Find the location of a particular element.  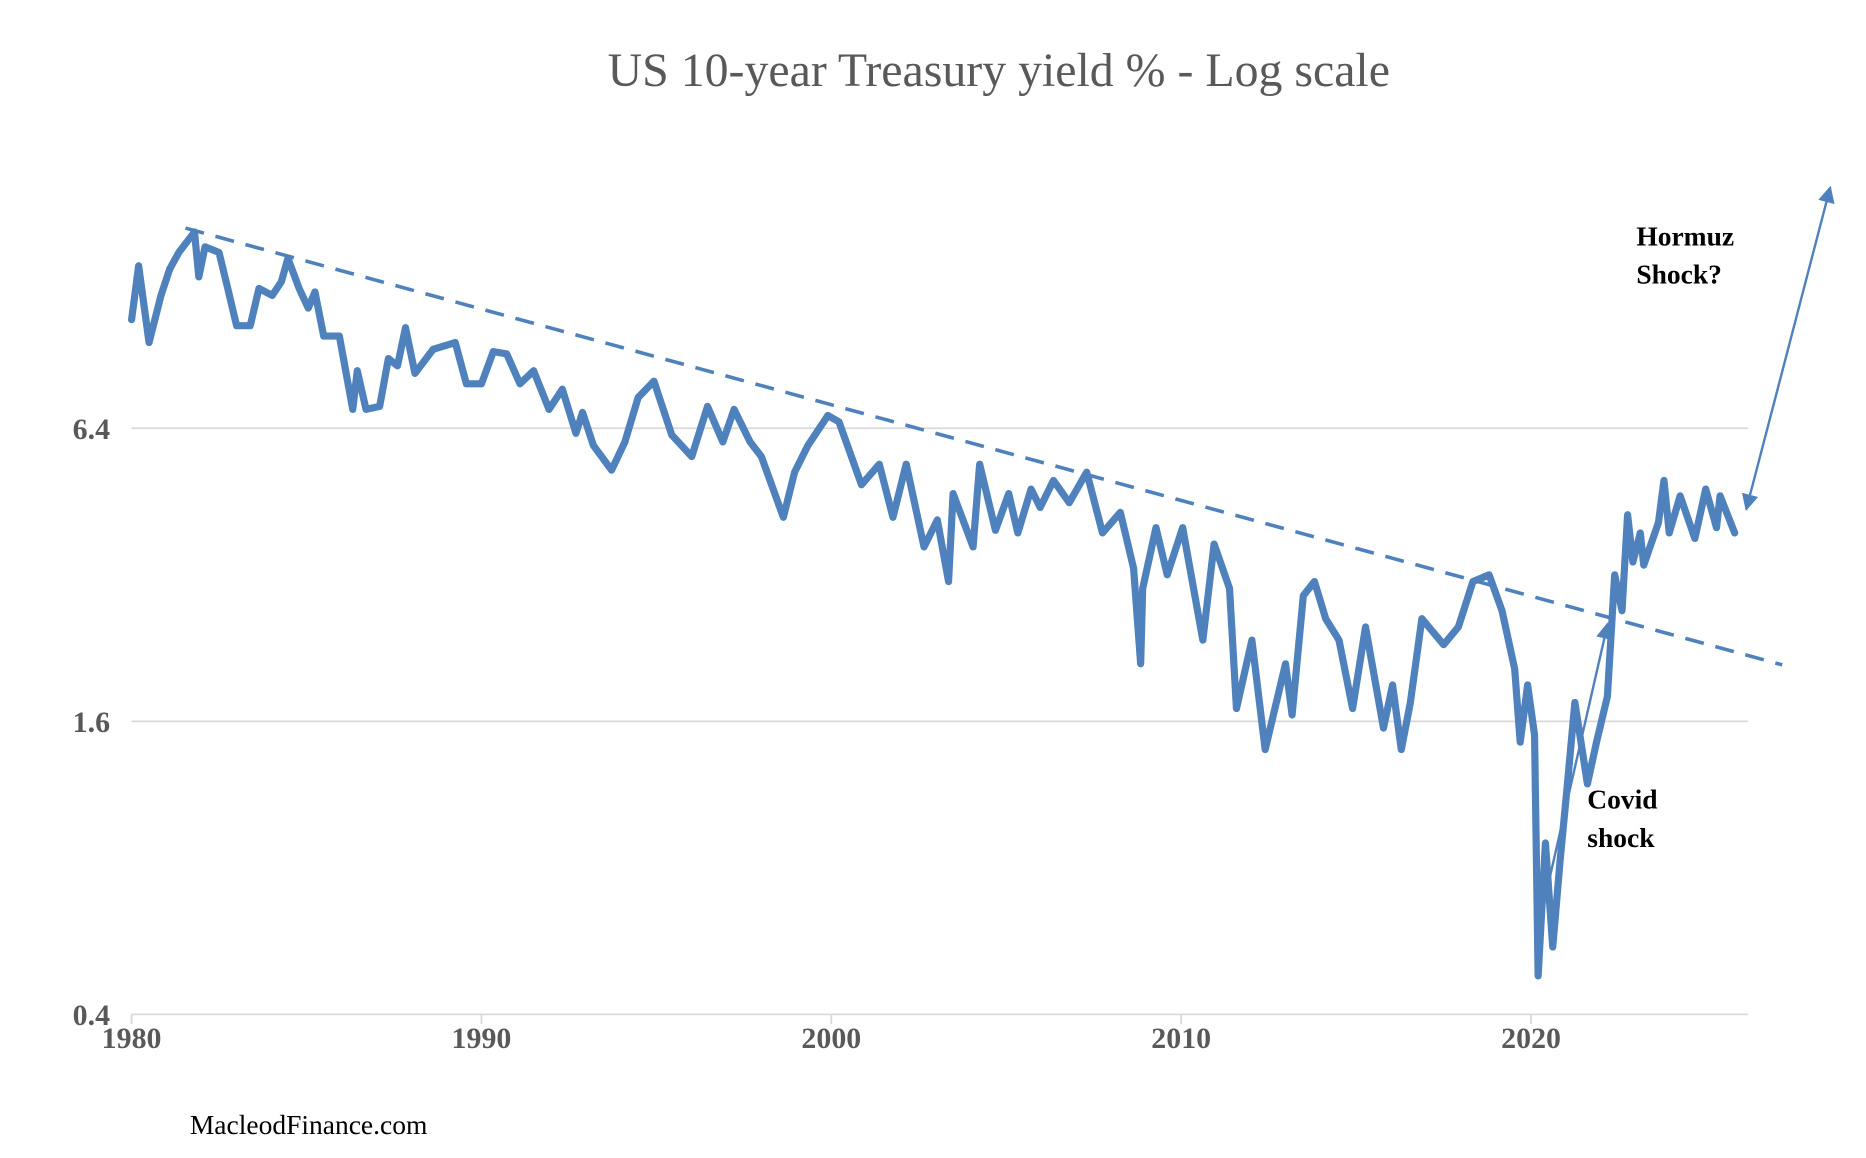

x-tick-label: 2000 is located at coordinates (831, 1038).